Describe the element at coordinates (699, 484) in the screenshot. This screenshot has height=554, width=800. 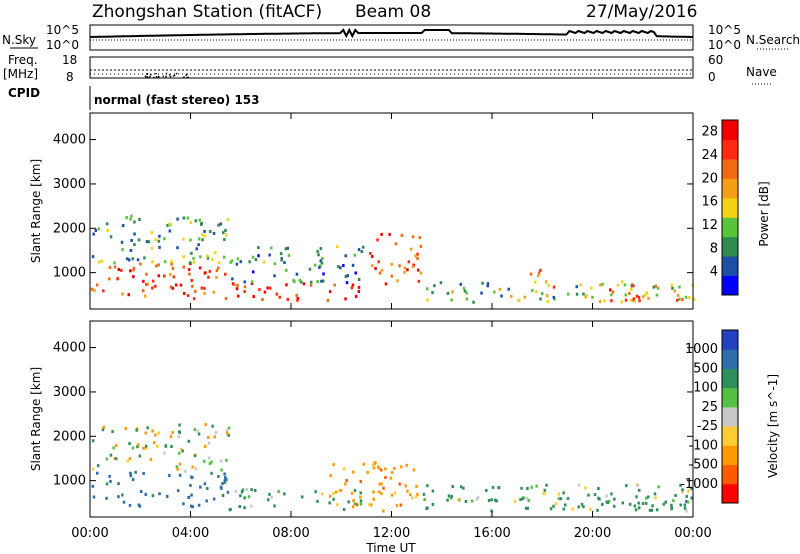
I see `velocity-colorbar-tick: -1000` at that location.